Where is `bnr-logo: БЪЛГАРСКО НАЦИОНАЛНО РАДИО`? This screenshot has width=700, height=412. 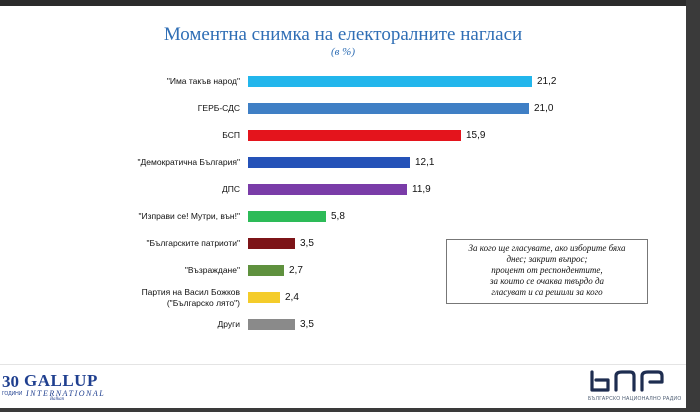
bnr-logo: БЪЛГАРСКО НАЦИОНАЛНО РАДИО is located at coordinates (634, 386).